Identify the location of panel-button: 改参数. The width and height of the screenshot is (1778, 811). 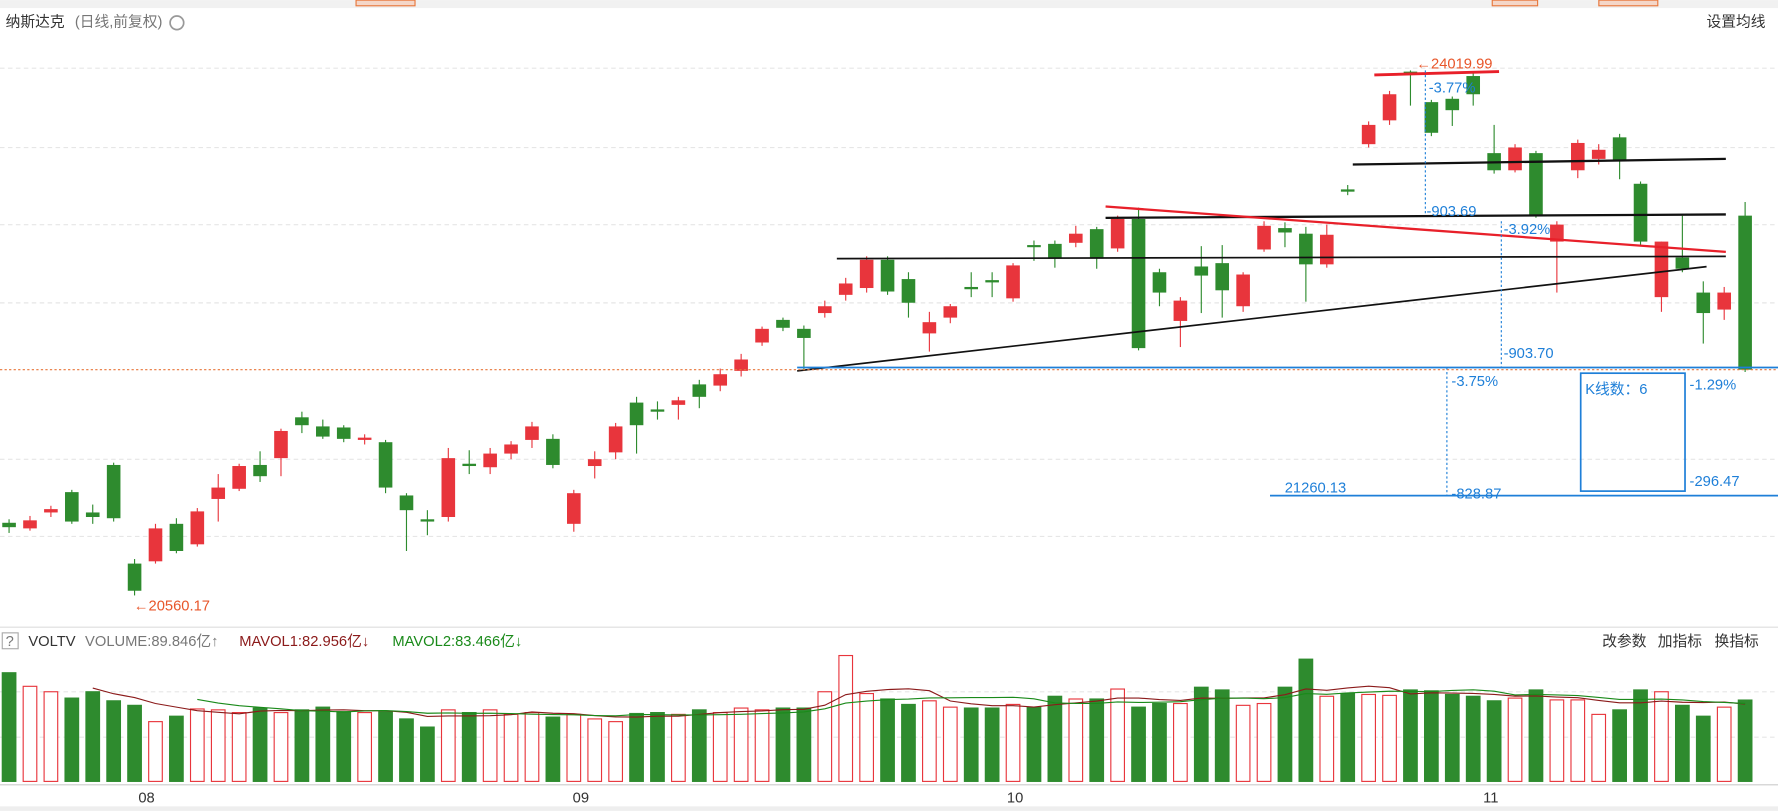
(1624, 641).